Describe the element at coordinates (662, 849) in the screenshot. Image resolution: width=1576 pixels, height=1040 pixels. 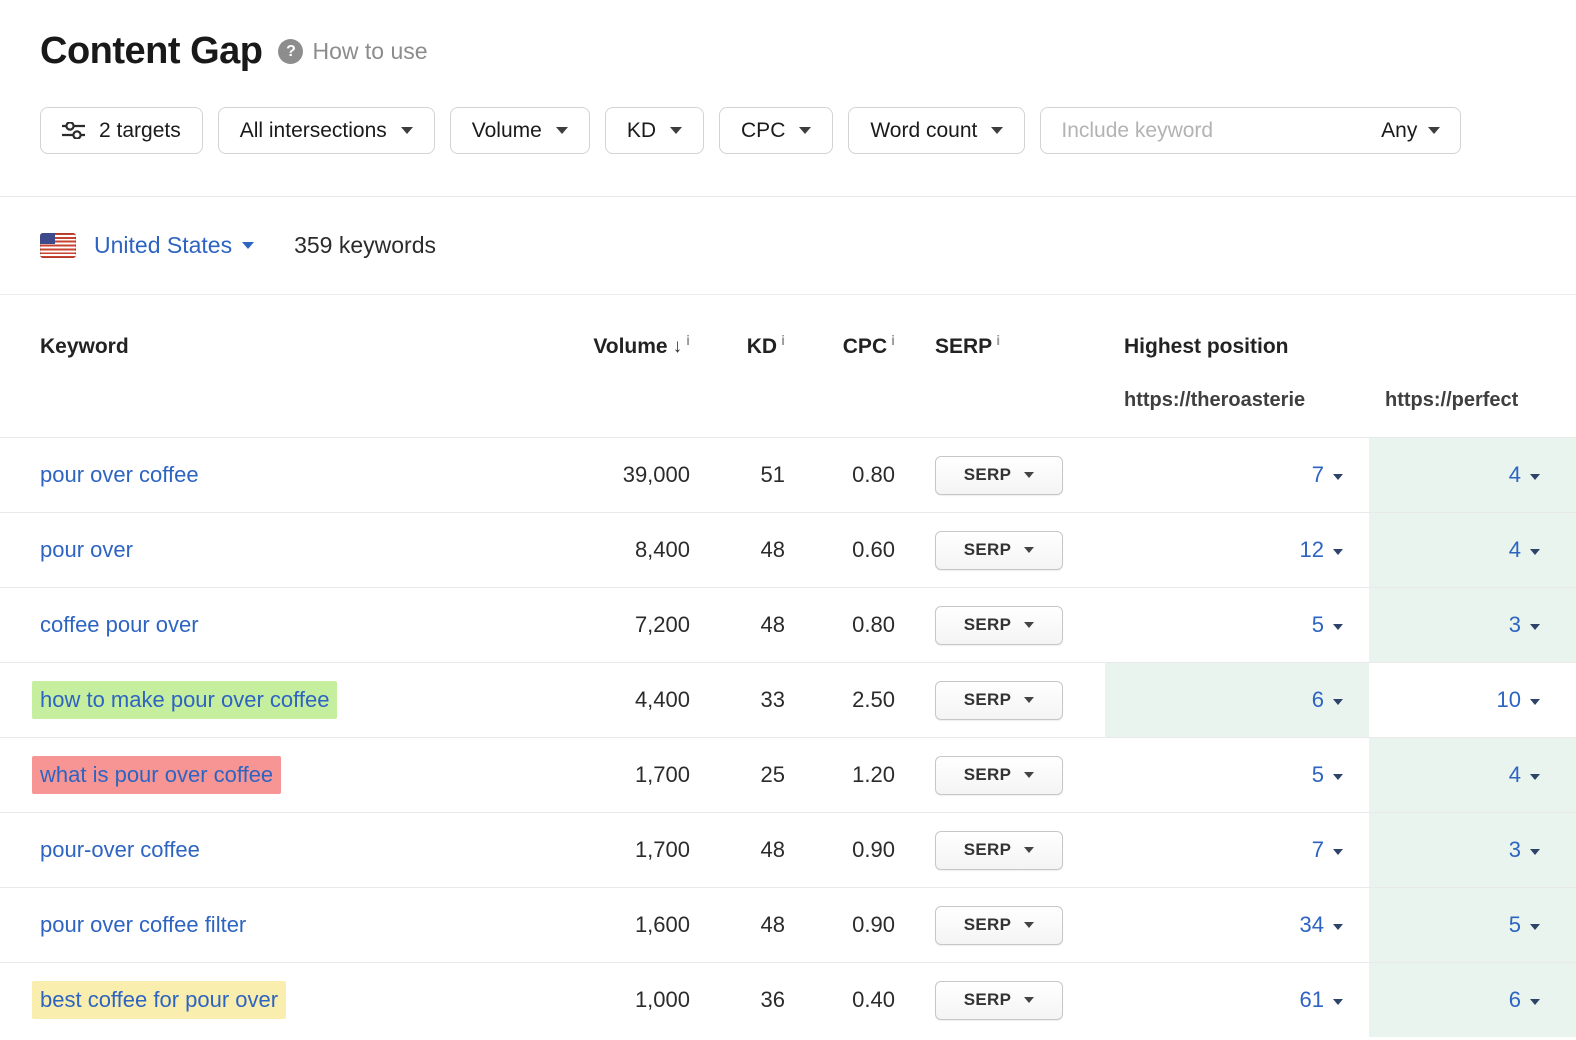
I see `volume-value: 1,700` at that location.